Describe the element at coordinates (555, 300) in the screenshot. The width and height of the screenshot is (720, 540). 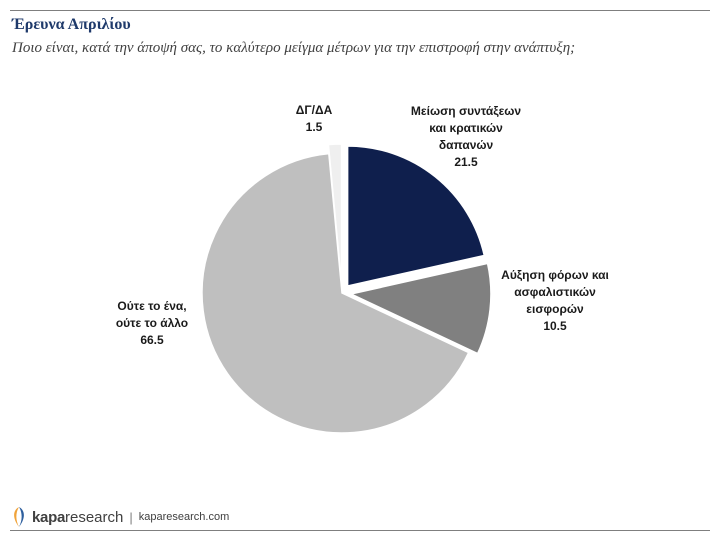
I see `slice-label-1: Αύξηση φόρων και ασφαλιστικών εισφορών 10.5` at that location.